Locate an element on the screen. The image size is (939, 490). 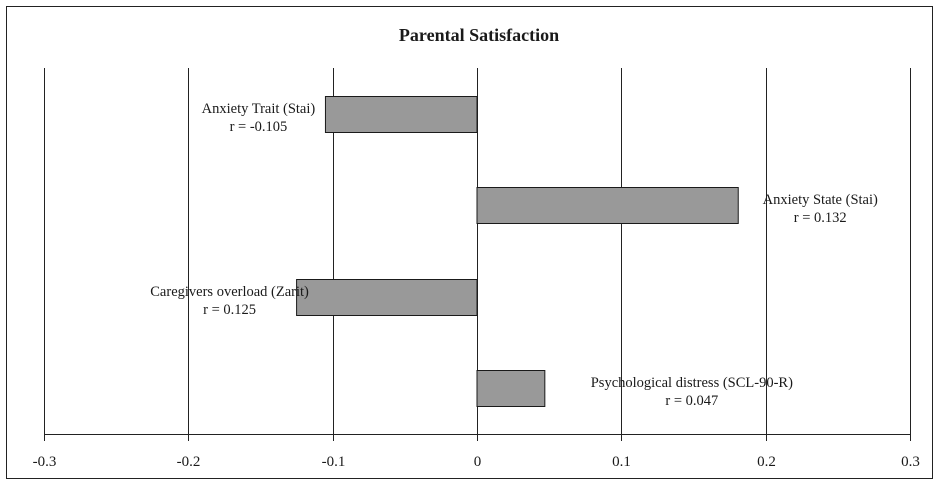
bar-label-name: Caregivers overload (Zarit) is located at coordinates (229, 292).